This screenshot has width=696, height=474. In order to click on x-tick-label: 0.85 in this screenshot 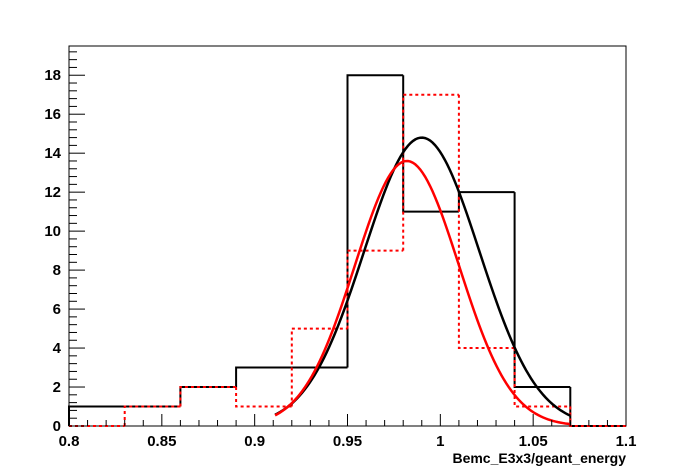, I will do `click(161, 441)`.